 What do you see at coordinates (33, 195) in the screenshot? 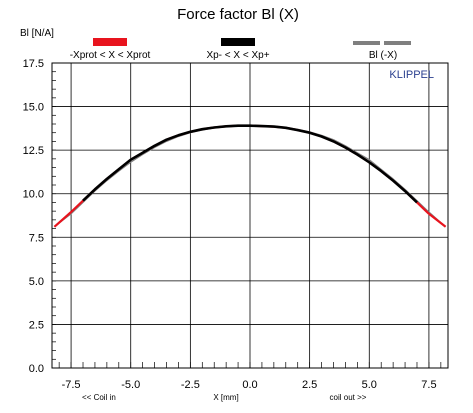
I see `y-tick-label: 10.0` at bounding box center [33, 195].